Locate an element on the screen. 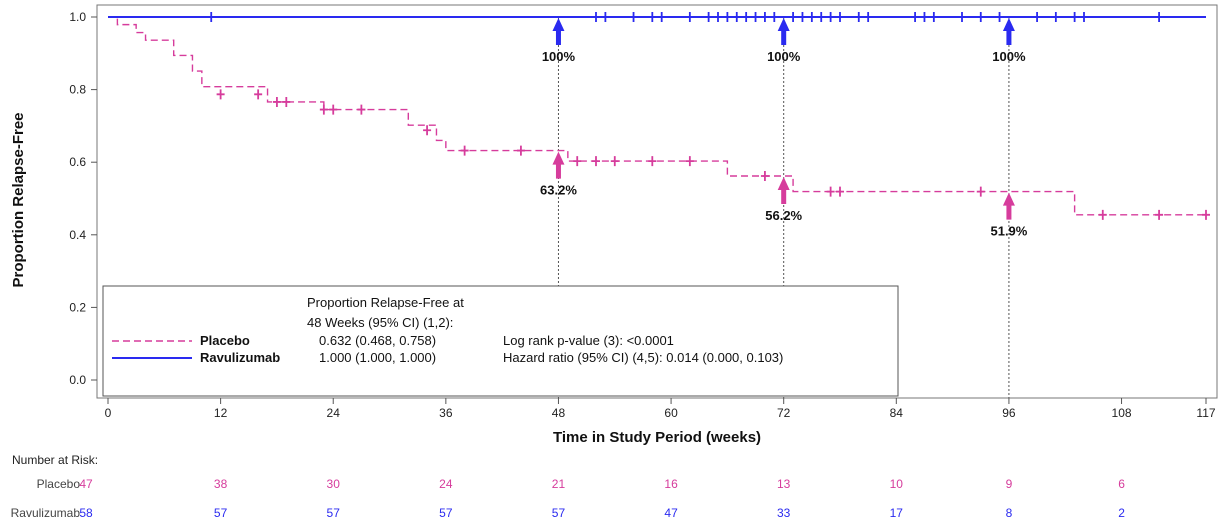 Image resolution: width=1220 pixels, height=522 pixels. risk-value-placebo-84: 10 is located at coordinates (897, 484).